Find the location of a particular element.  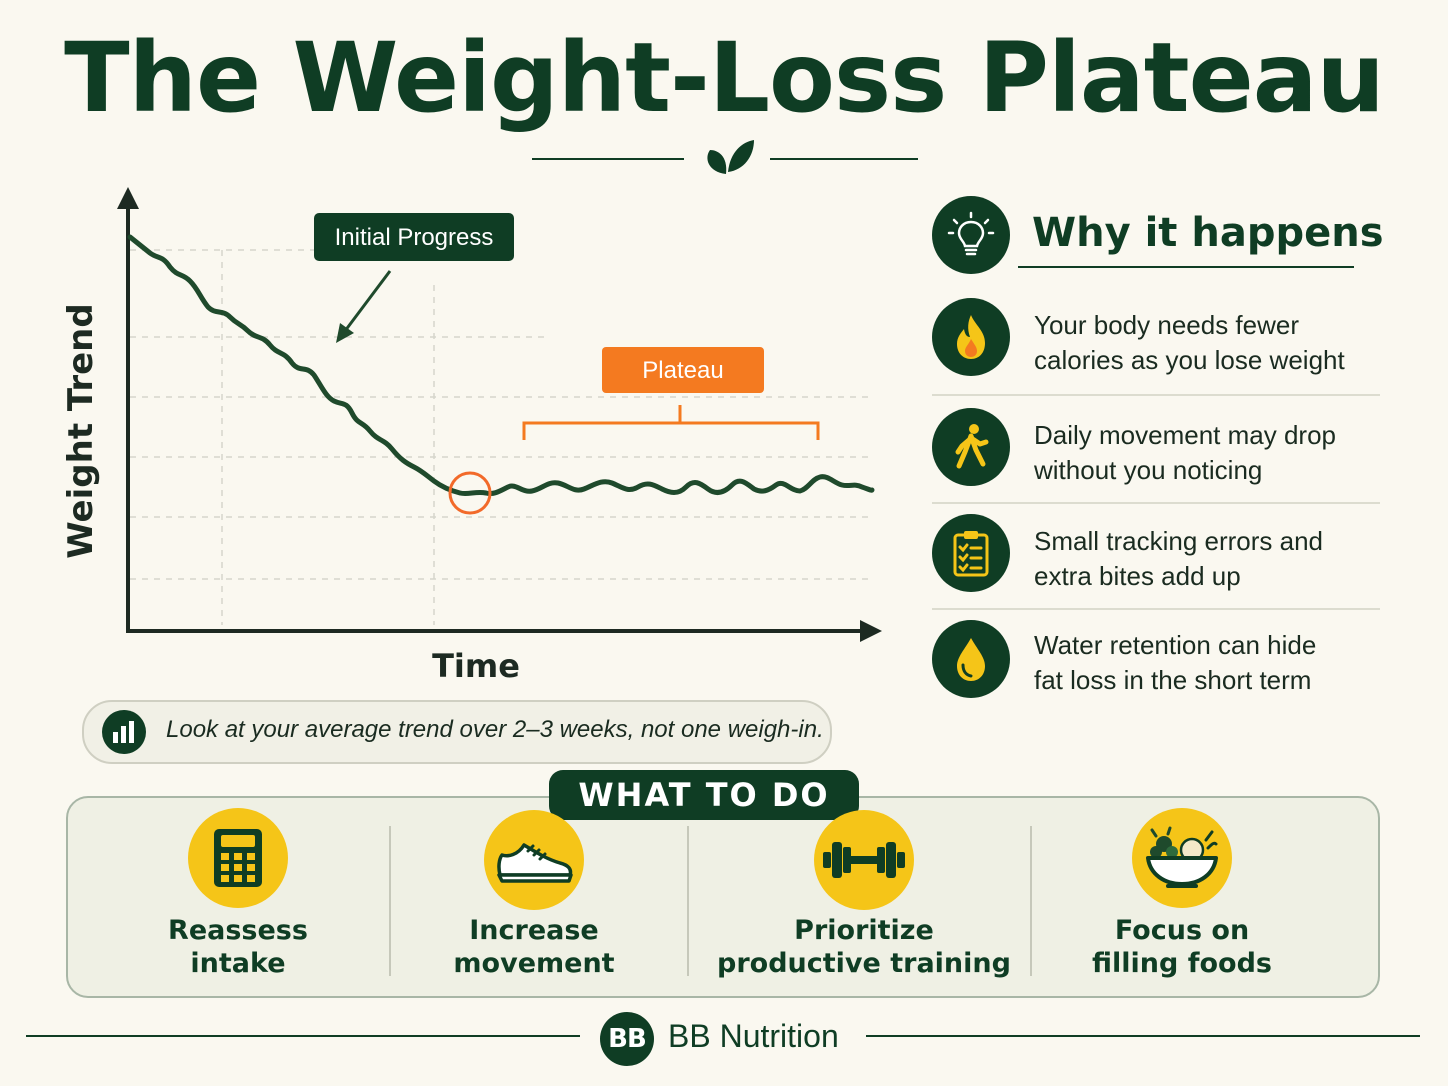

initial-progress-arrow is located at coordinates (366, 303).